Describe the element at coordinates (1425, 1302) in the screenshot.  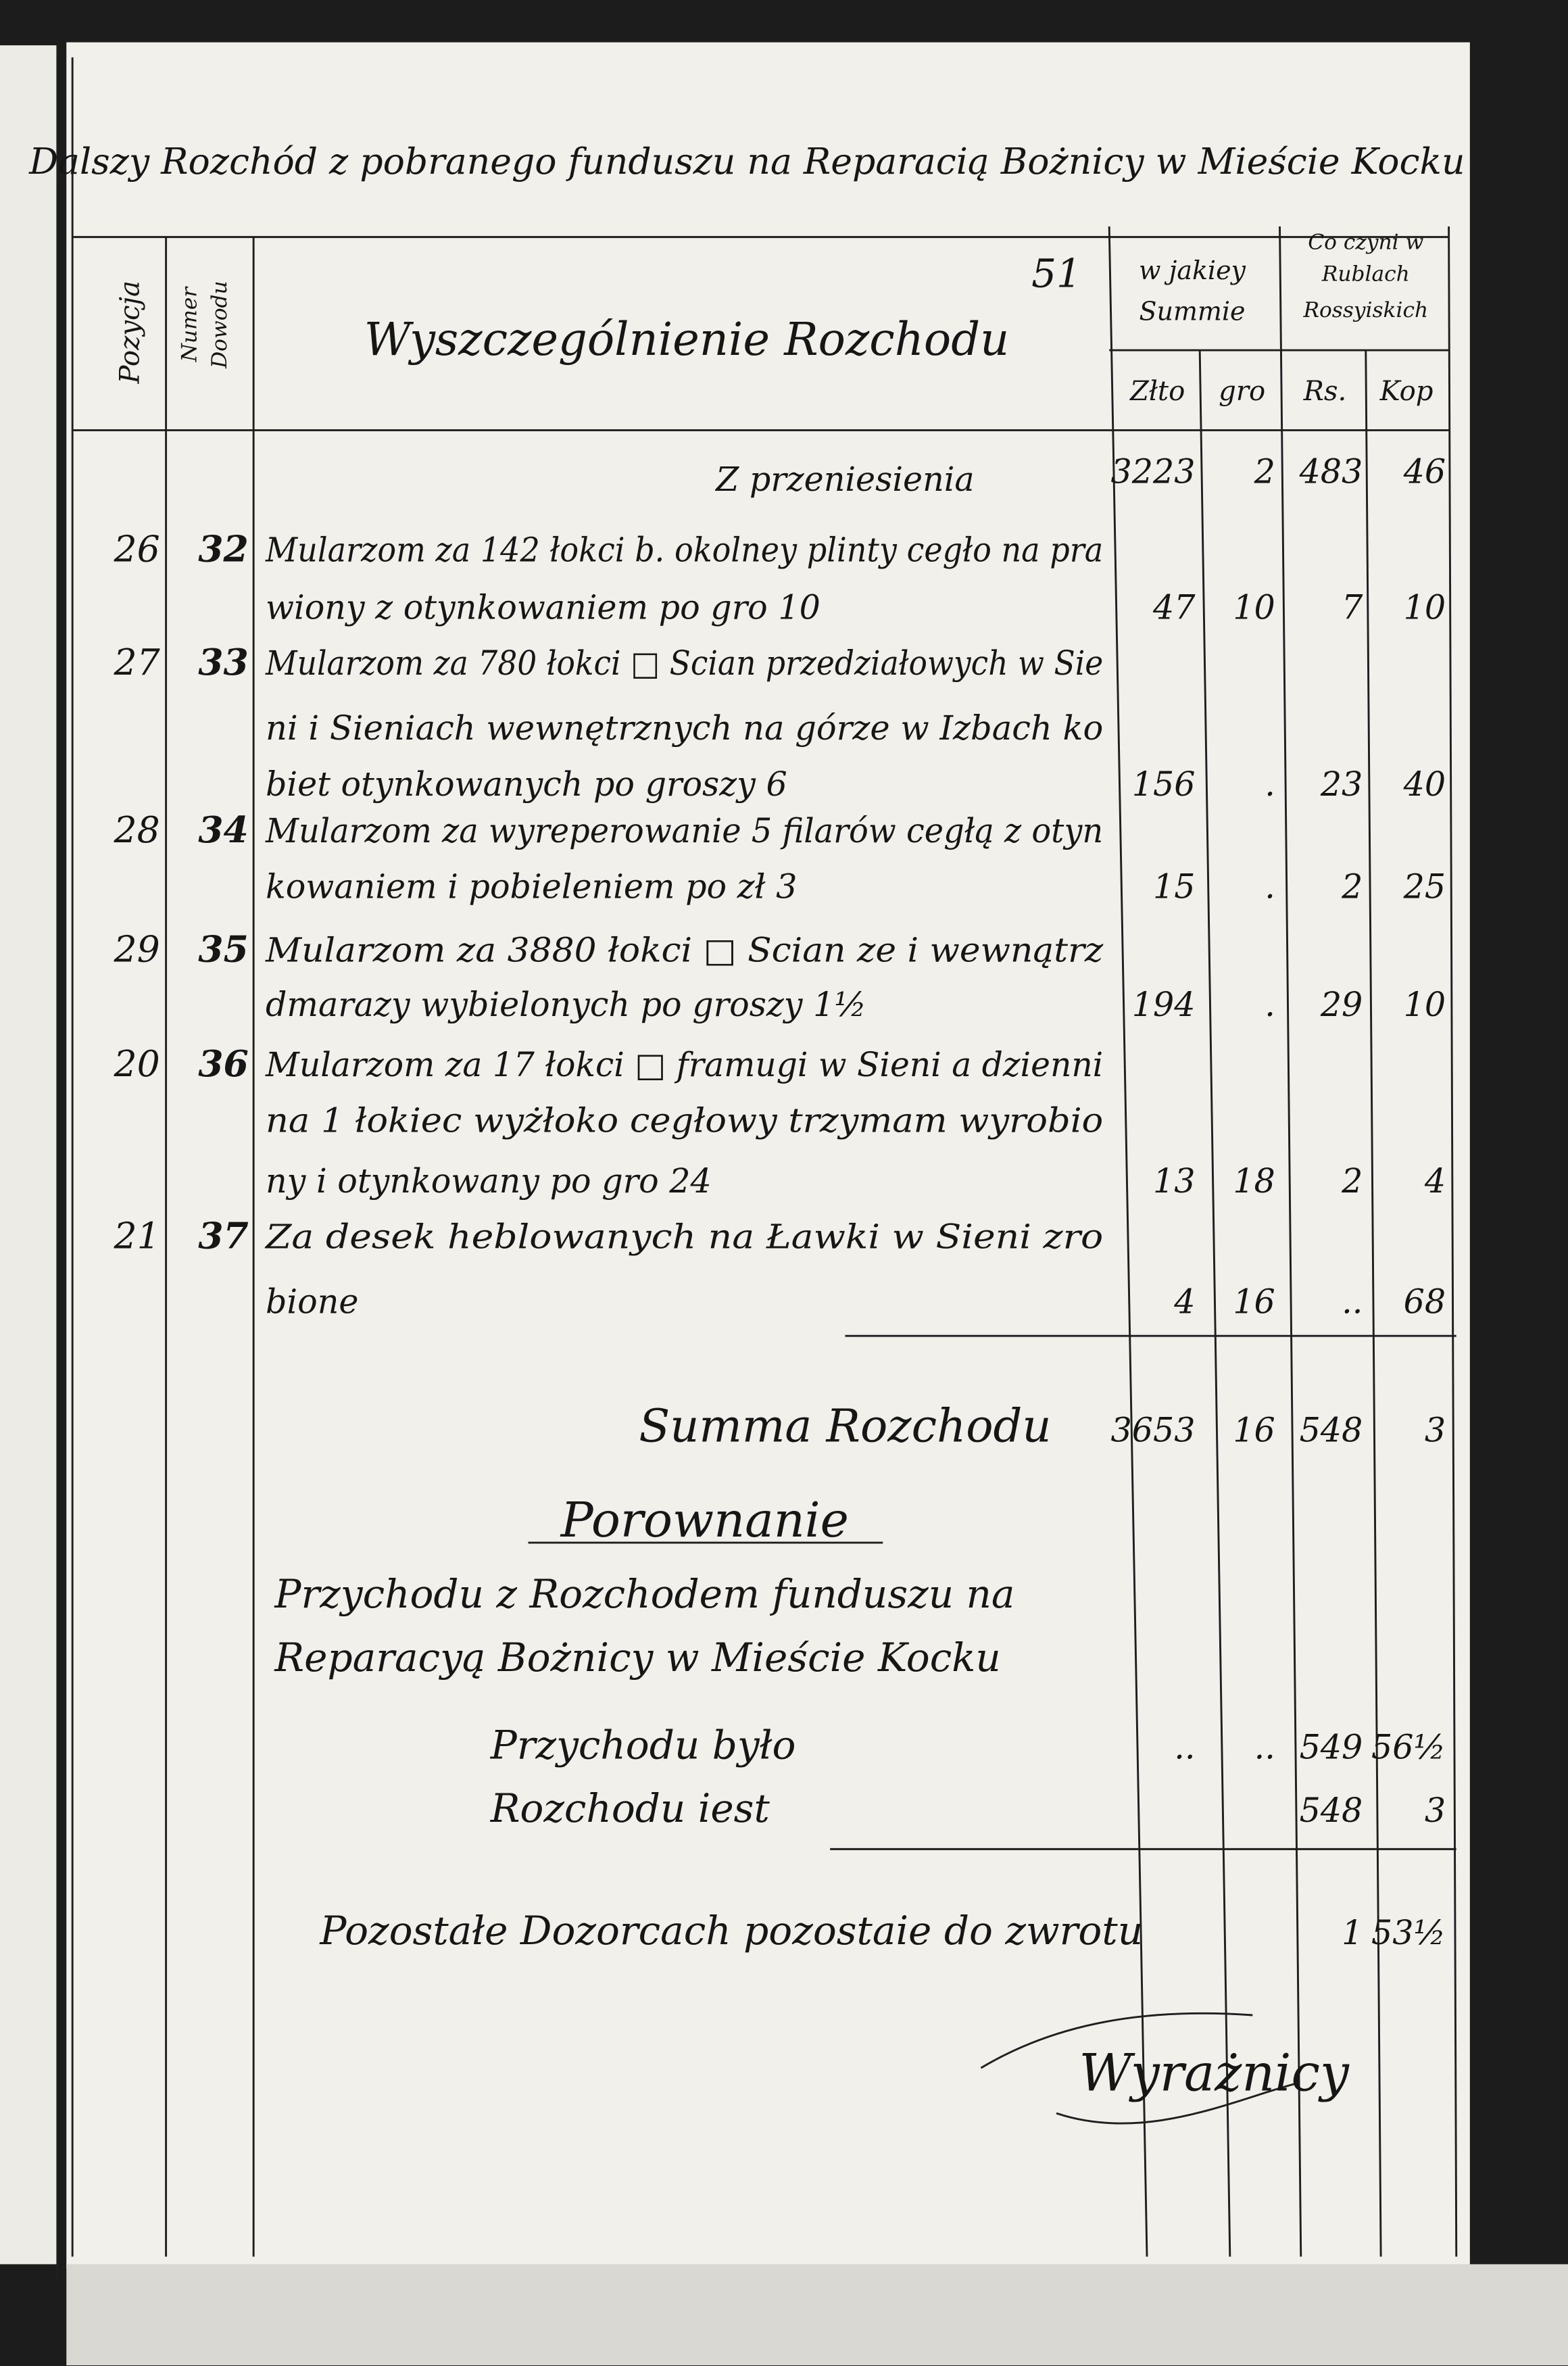
I see `amount: 68` at that location.